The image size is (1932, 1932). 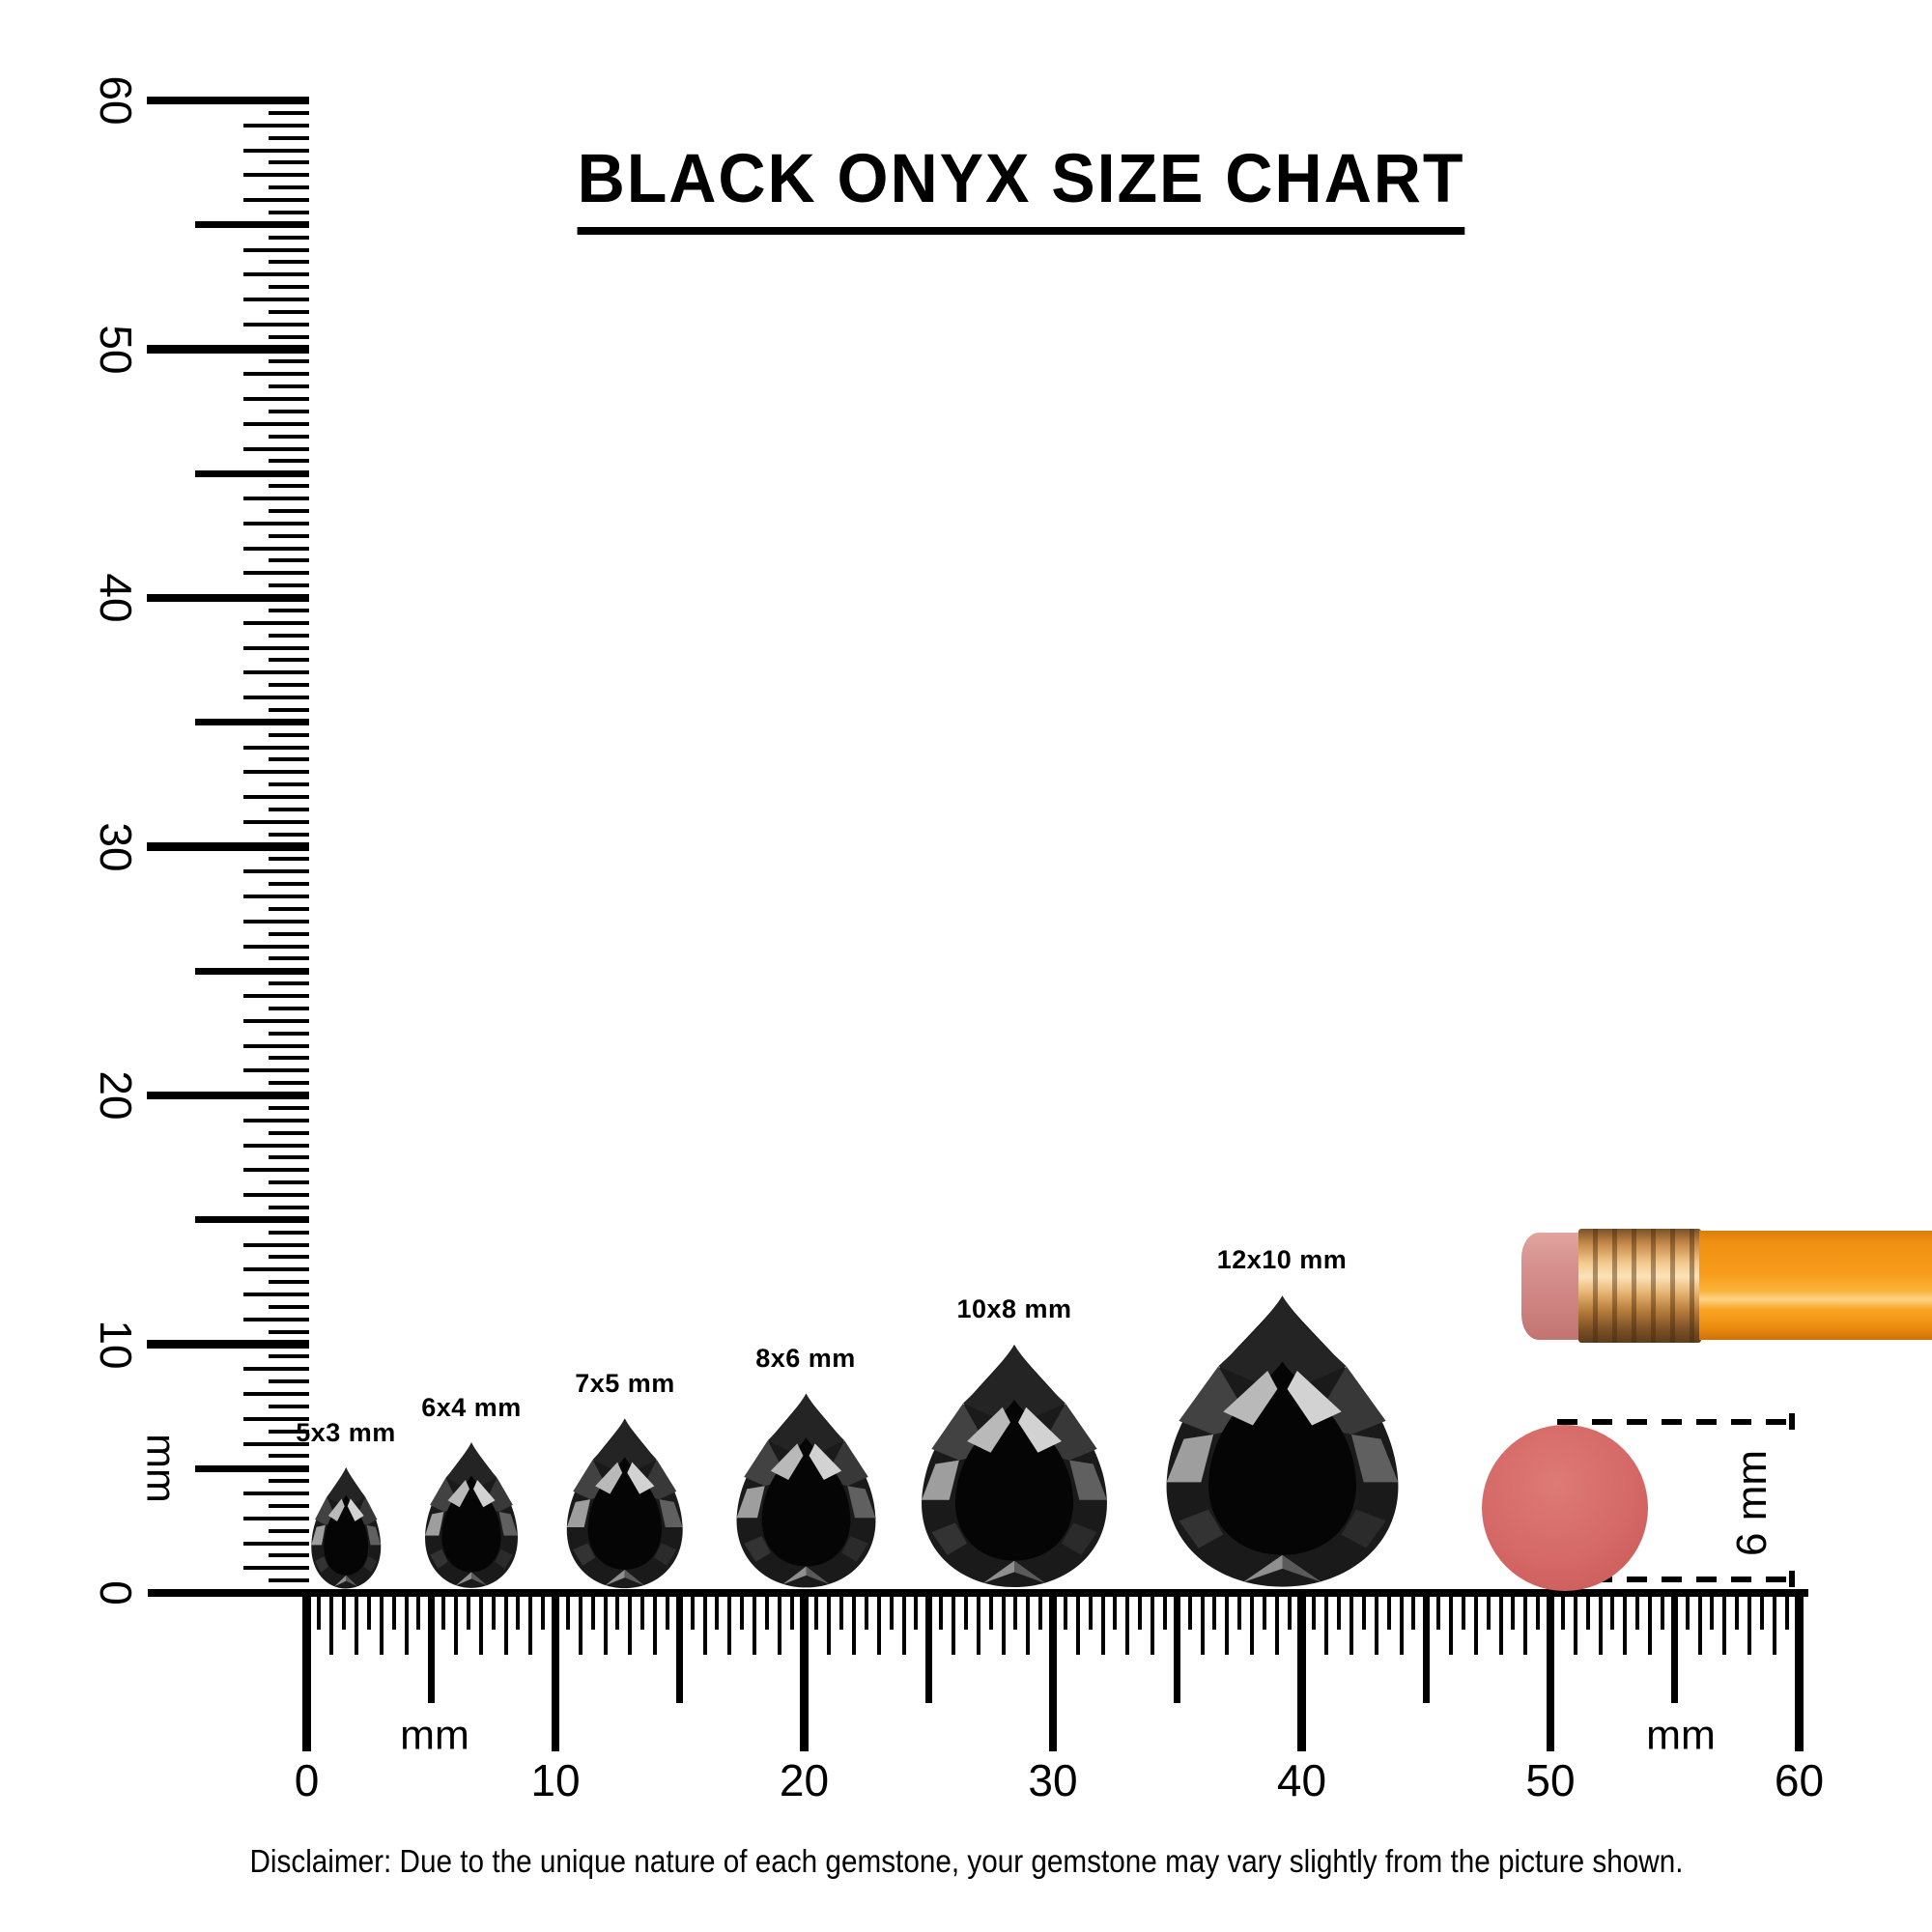 What do you see at coordinates (471, 1515) in the screenshot?
I see `gem-6x4-mm` at bounding box center [471, 1515].